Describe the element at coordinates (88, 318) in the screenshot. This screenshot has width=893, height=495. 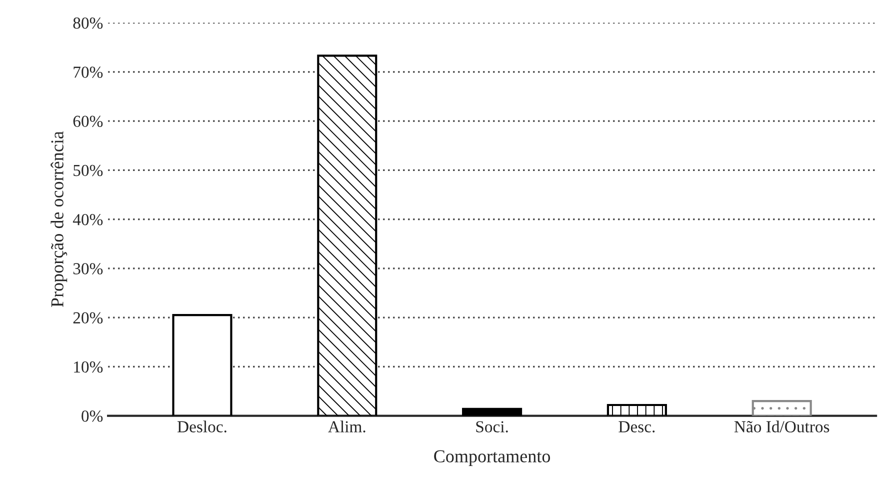
I see `y-tick-label: 20%` at that location.